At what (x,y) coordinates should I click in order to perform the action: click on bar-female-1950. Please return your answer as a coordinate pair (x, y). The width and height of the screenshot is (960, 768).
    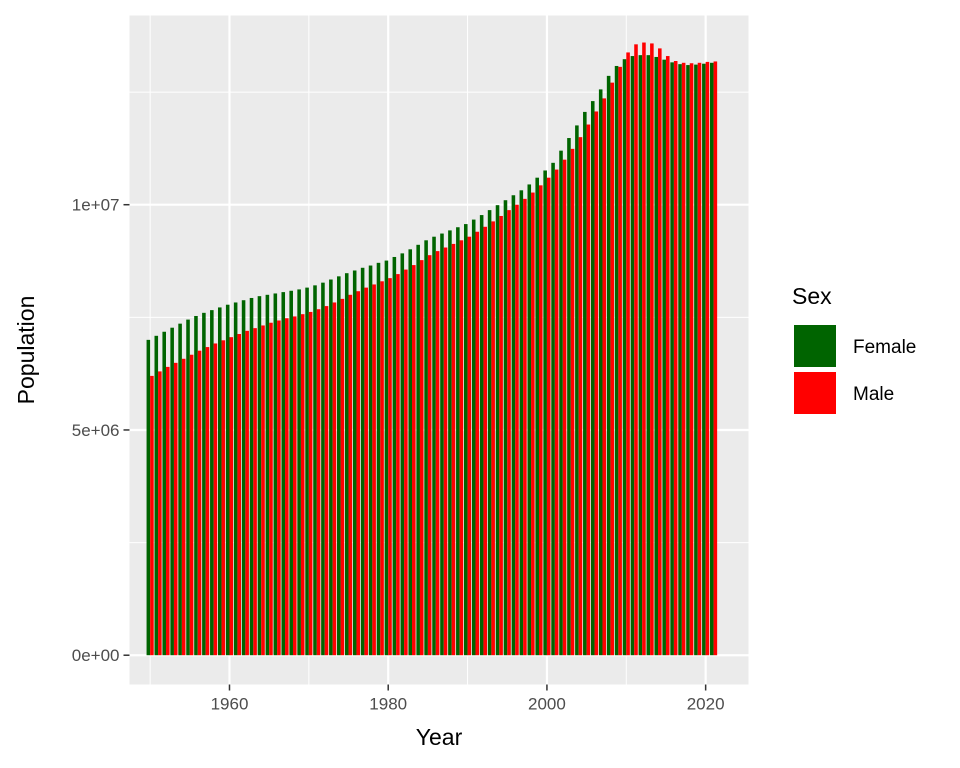
    Looking at the image, I should click on (148, 497).